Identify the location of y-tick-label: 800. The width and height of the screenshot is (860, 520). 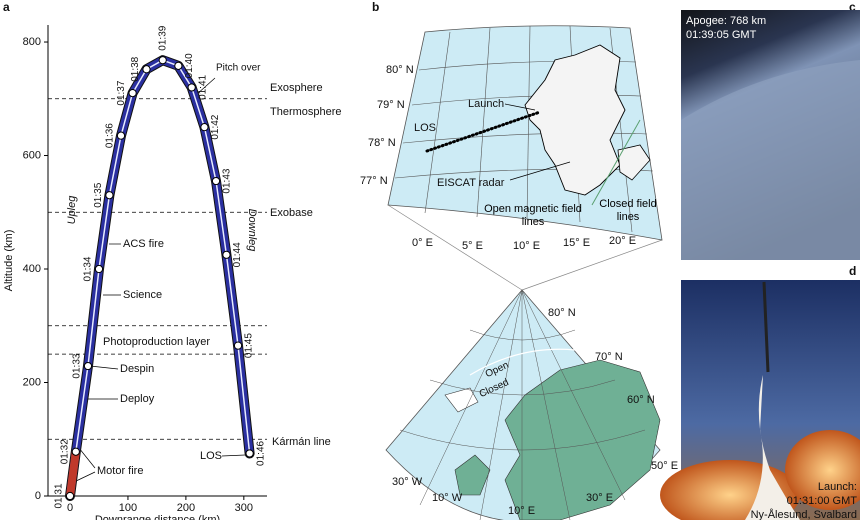
(32, 42).